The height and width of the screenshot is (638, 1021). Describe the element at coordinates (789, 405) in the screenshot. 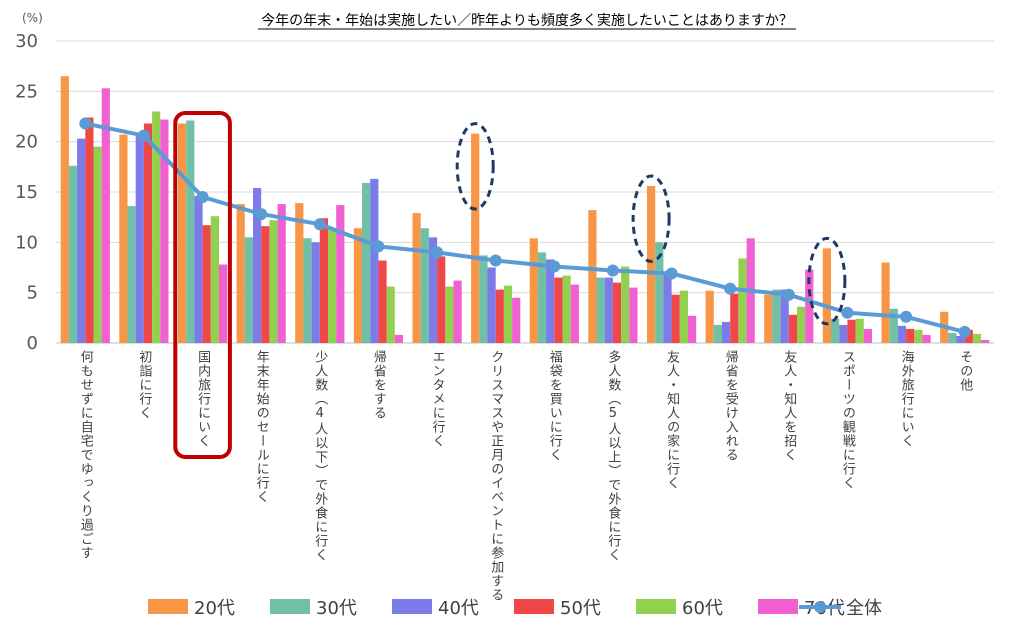

I see `x-tick-label: 友人・知人を招く` at that location.